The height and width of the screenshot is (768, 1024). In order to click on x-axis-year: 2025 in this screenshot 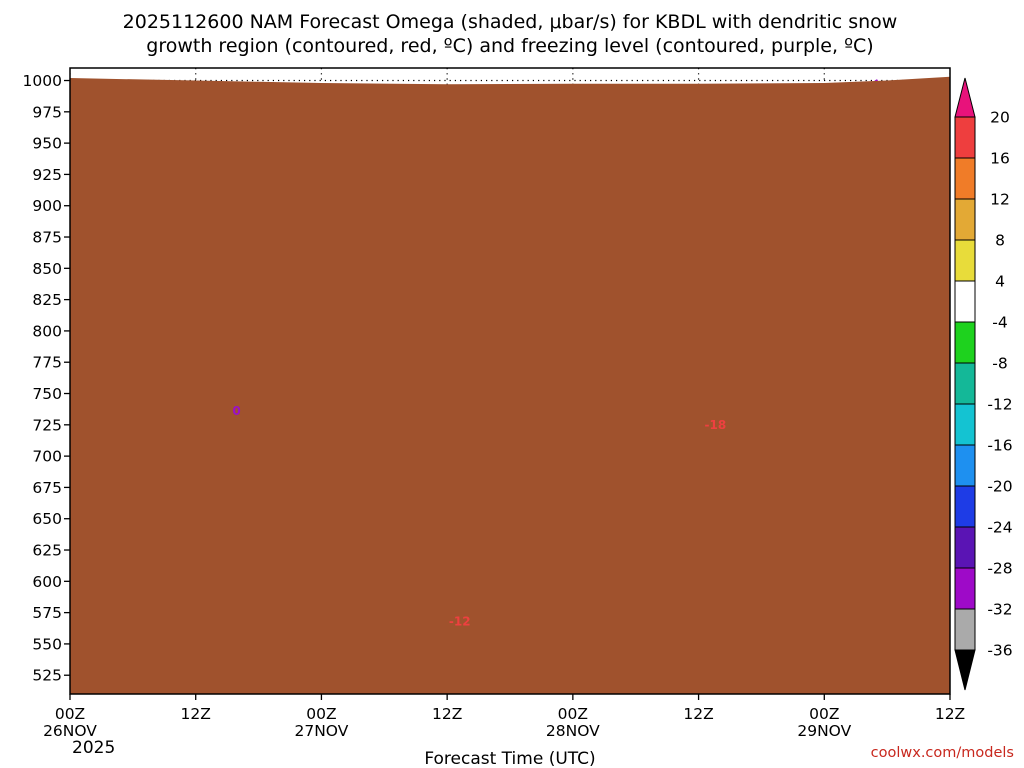, I will do `click(93, 748)`.